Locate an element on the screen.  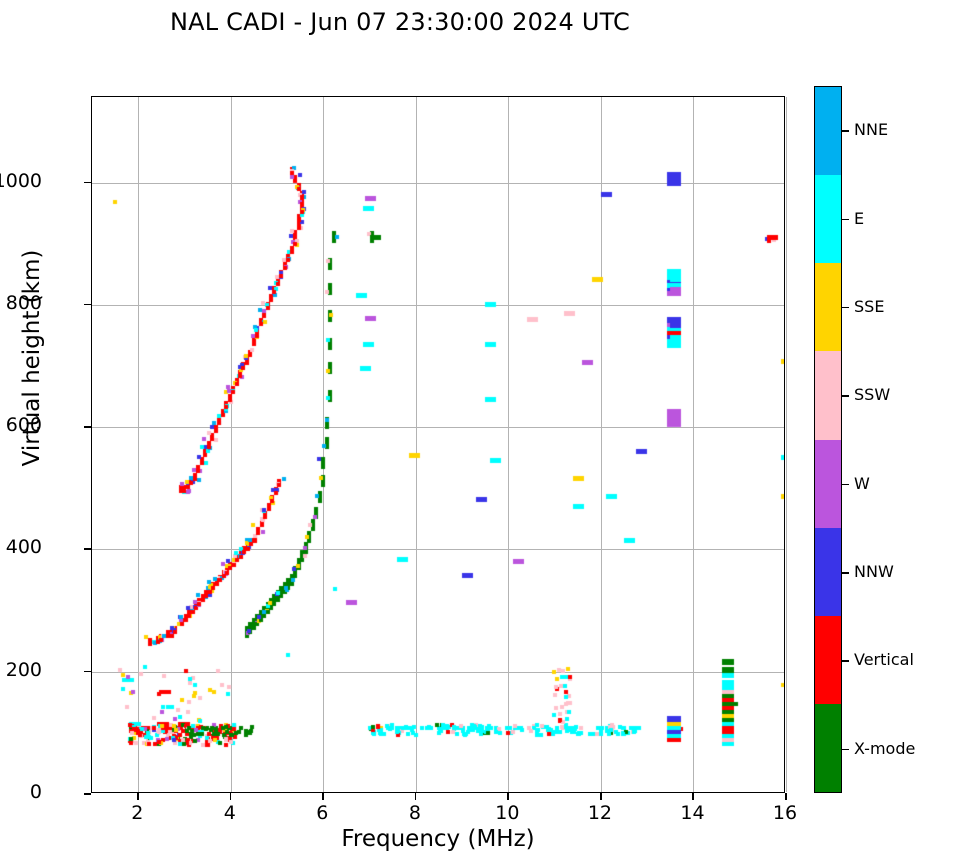
colorbar-segment-e is located at coordinates (828, 219).